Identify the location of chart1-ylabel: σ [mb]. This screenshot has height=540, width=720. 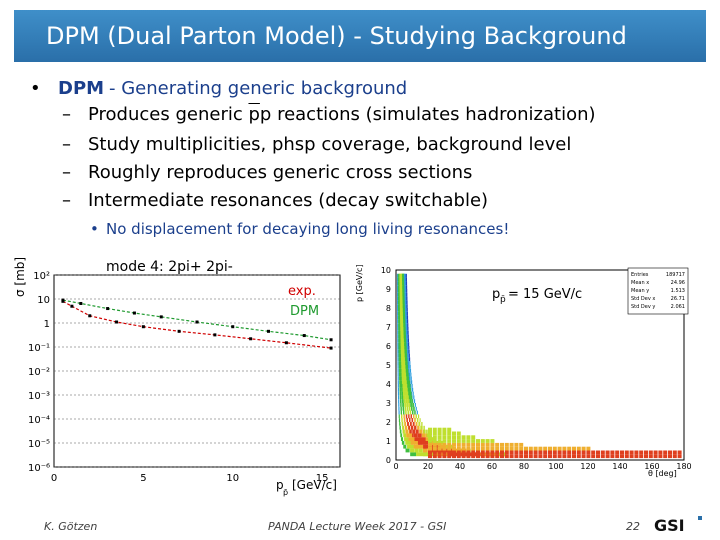
(20, 277).